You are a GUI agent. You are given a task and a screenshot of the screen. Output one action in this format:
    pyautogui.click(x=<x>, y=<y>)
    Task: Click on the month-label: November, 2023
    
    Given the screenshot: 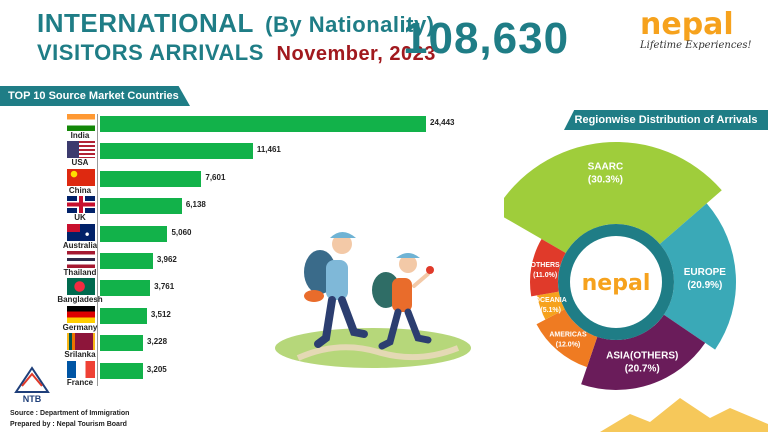 What is the action you would take?
    pyautogui.click(x=356, y=54)
    